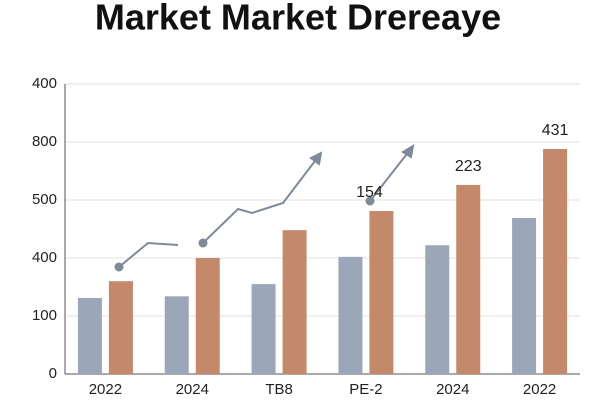 This screenshot has width=600, height=400. What do you see at coordinates (365, 389) in the screenshot?
I see `x-tick-label: PE-2` at bounding box center [365, 389].